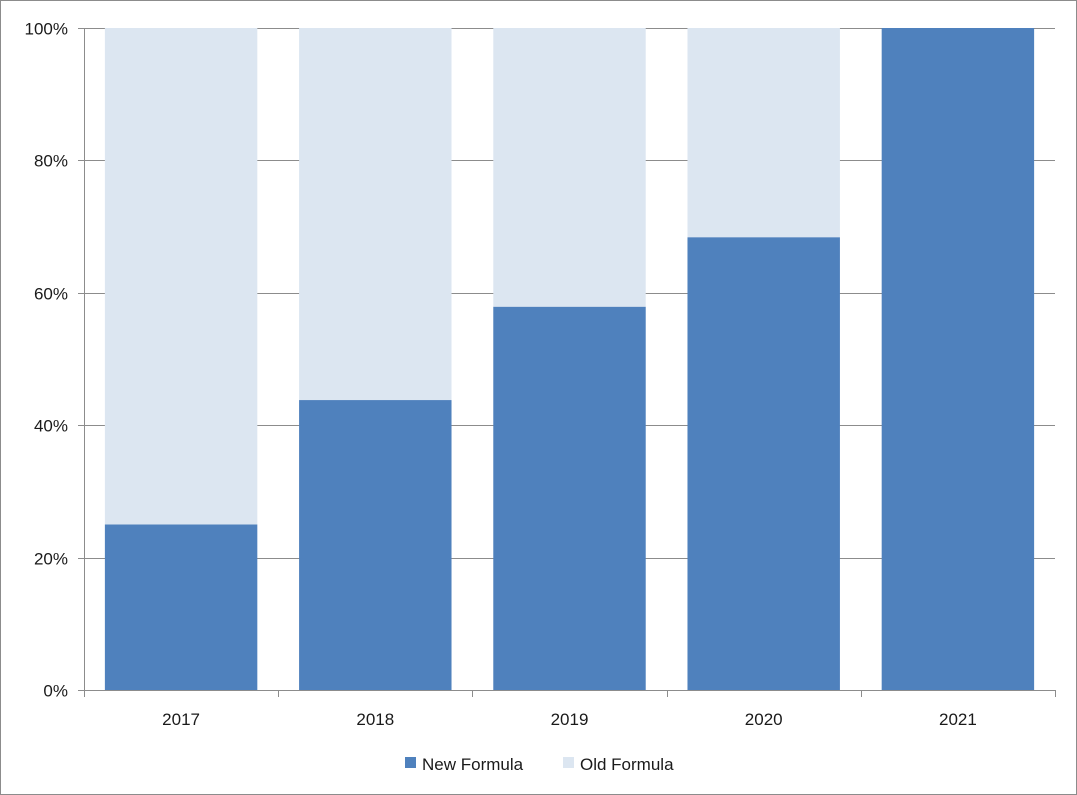 Image resolution: width=1077 pixels, height=795 pixels. I want to click on x-tick-label: 2020, so click(764, 719).